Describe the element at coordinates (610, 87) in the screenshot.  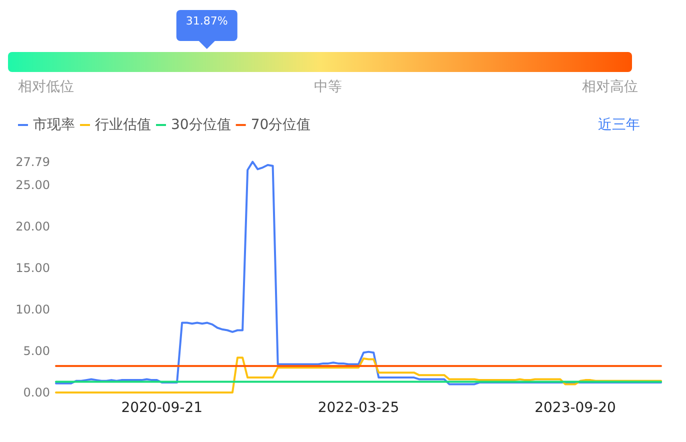
I see `text: 相对高位` at that location.